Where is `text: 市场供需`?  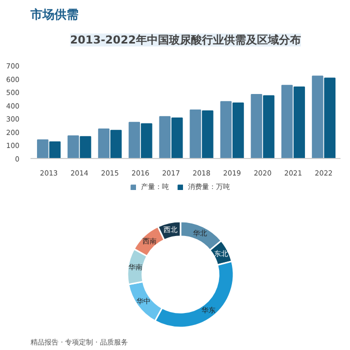 text: 市场供需 is located at coordinates (54, 15).